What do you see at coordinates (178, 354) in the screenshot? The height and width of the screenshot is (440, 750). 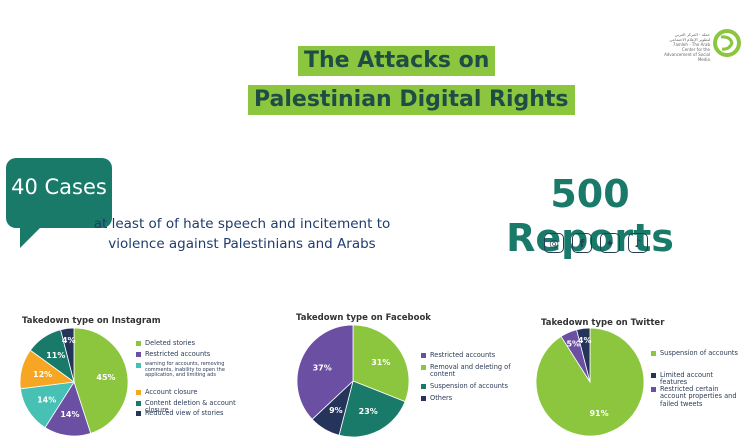 I see `instagram-legend-label: Restricted accounts` at bounding box center [178, 354].